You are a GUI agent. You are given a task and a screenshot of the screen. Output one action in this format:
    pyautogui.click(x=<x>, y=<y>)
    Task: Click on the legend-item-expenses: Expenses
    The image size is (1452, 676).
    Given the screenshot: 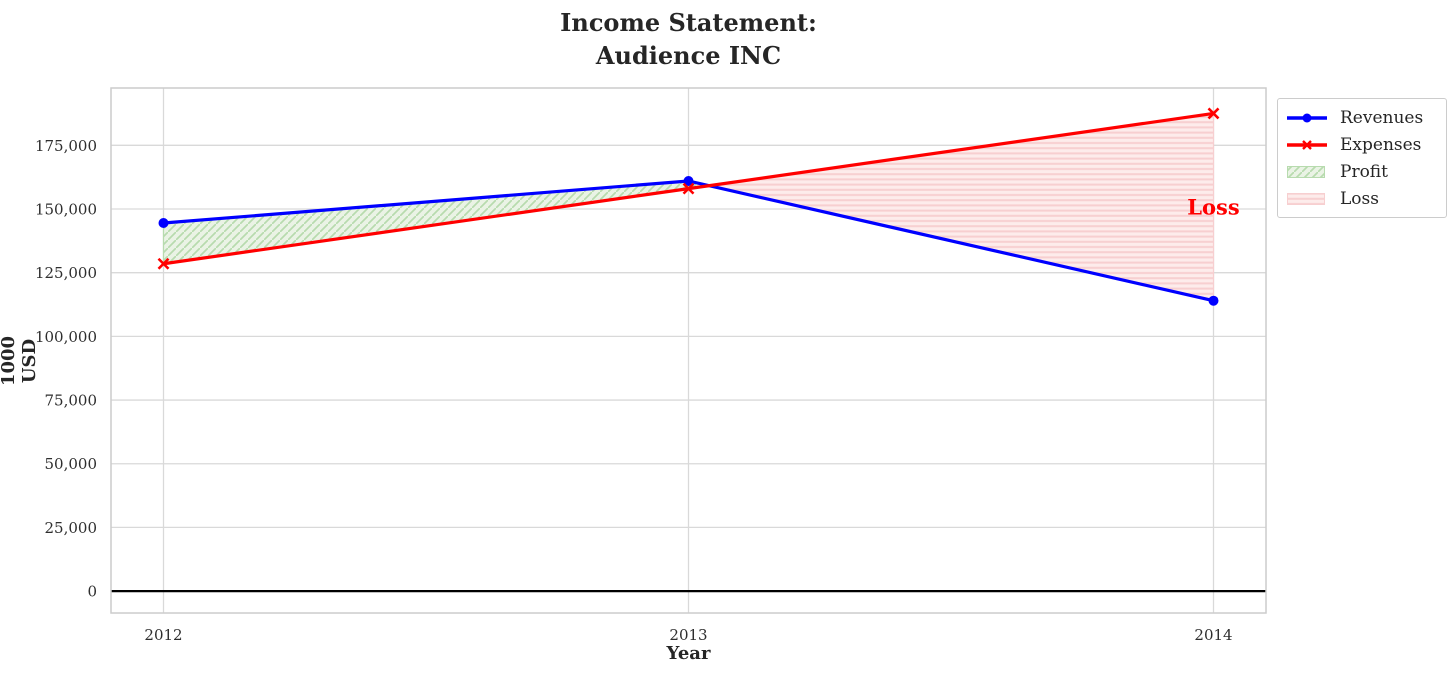 What is the action you would take?
    pyautogui.click(x=1362, y=144)
    